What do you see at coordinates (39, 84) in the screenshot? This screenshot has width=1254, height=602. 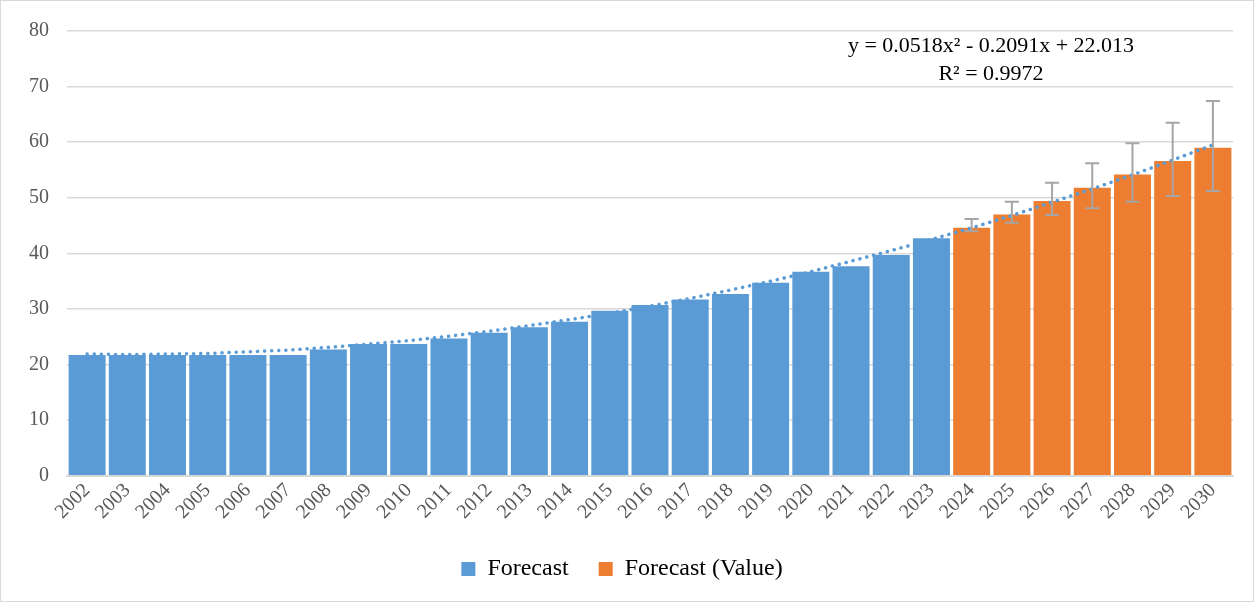 I see `y-tick-label: 70` at bounding box center [39, 84].